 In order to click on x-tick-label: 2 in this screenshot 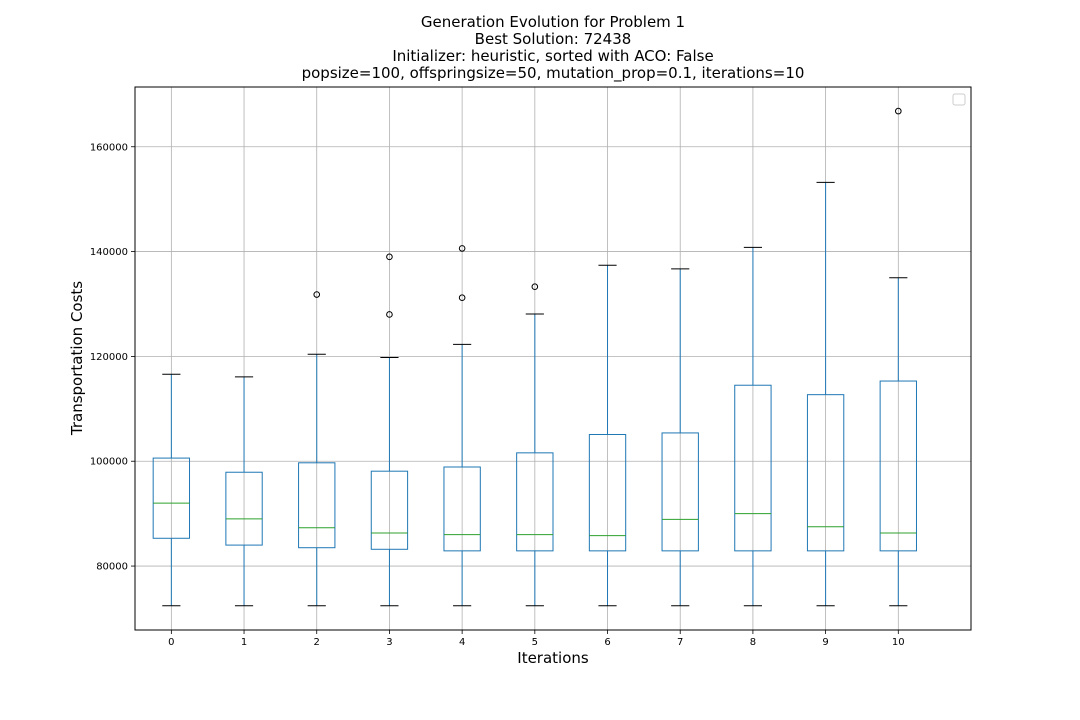, I will do `click(317, 642)`.